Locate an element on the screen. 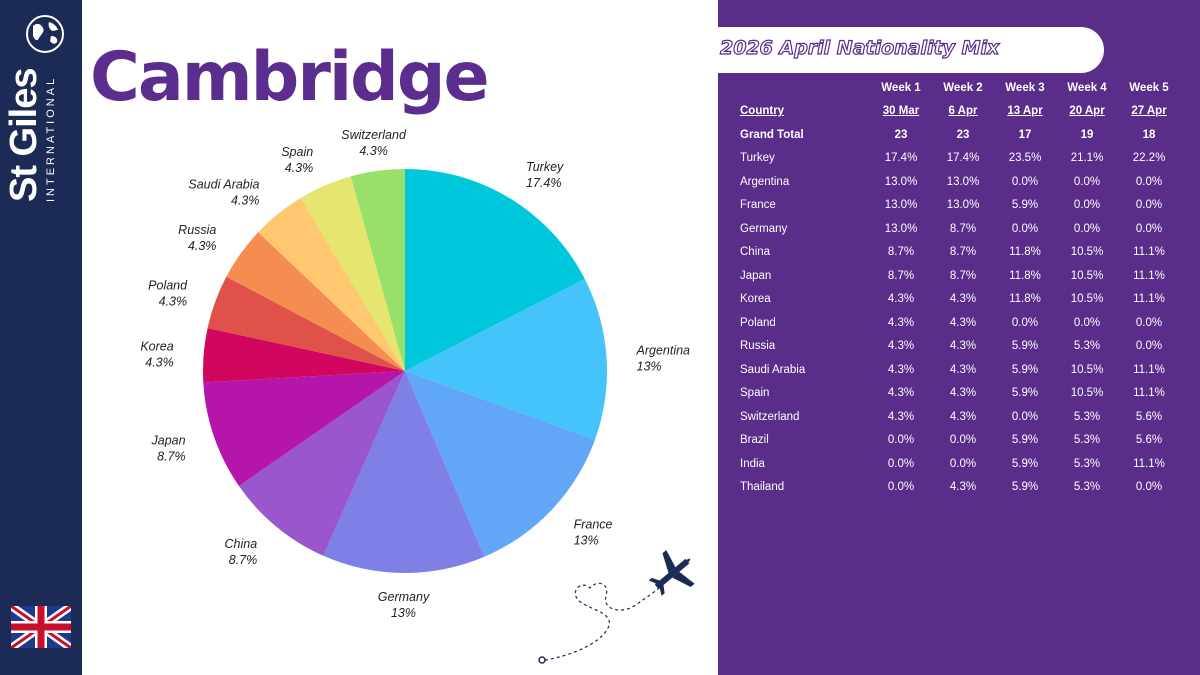 This screenshot has width=1200, height=675. country-cell: Argentina is located at coordinates (765, 181).